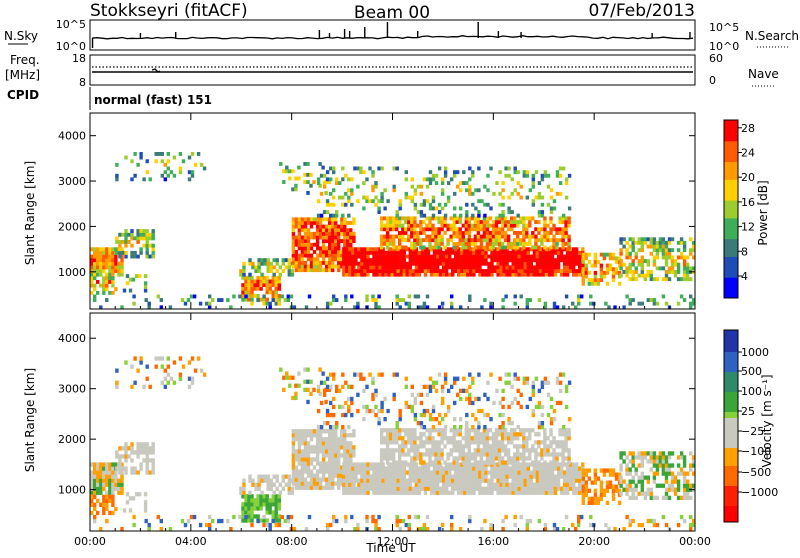 This screenshot has height=558, width=800. I want to click on power-colorbar-cell, so click(731, 205).